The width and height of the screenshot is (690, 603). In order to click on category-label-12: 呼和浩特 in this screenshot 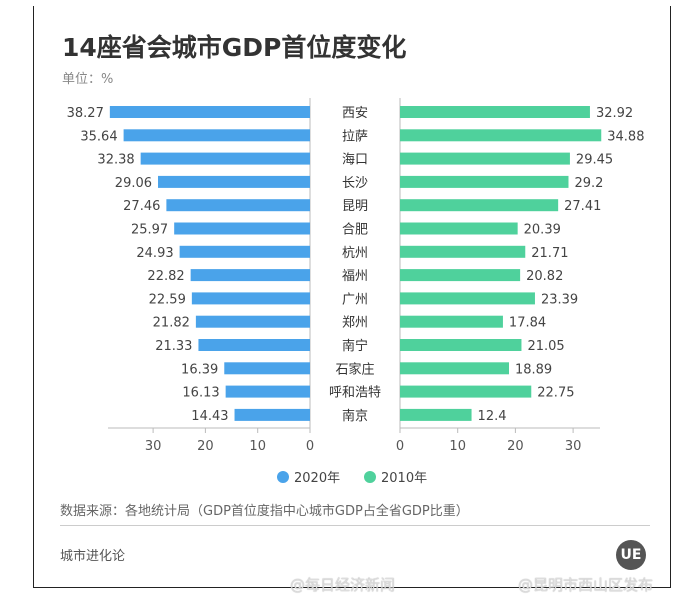, I will do `click(355, 393)`.